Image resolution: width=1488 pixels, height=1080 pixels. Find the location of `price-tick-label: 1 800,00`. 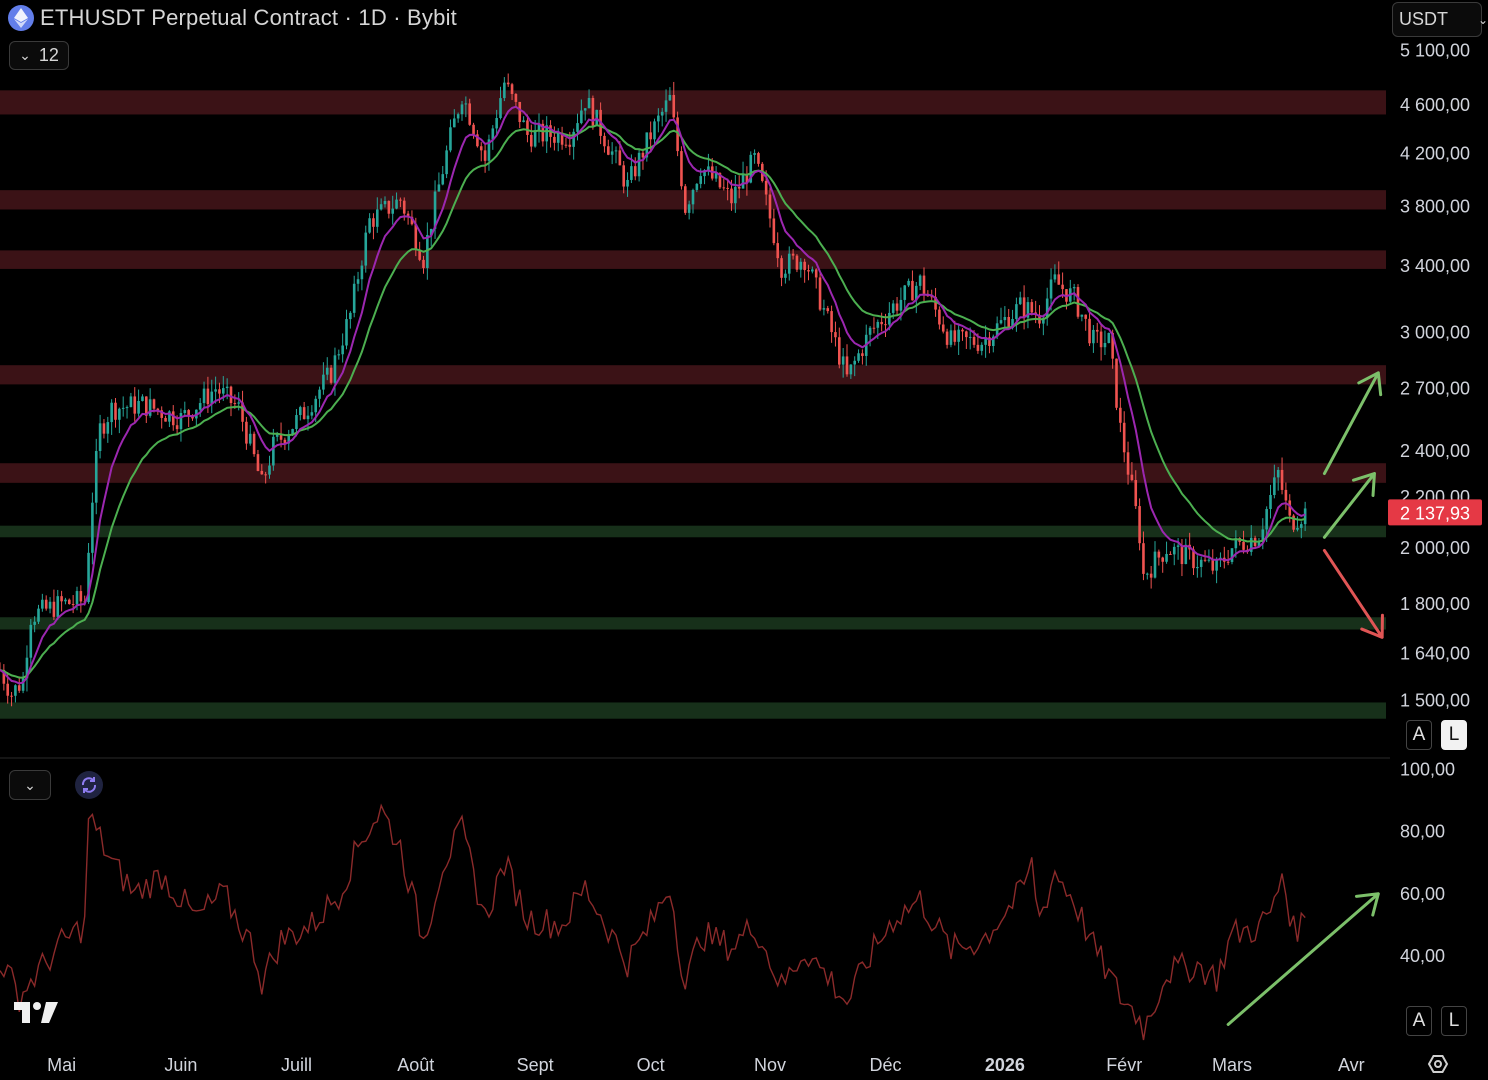

price-tick-label: 1 800,00 is located at coordinates (1435, 604).